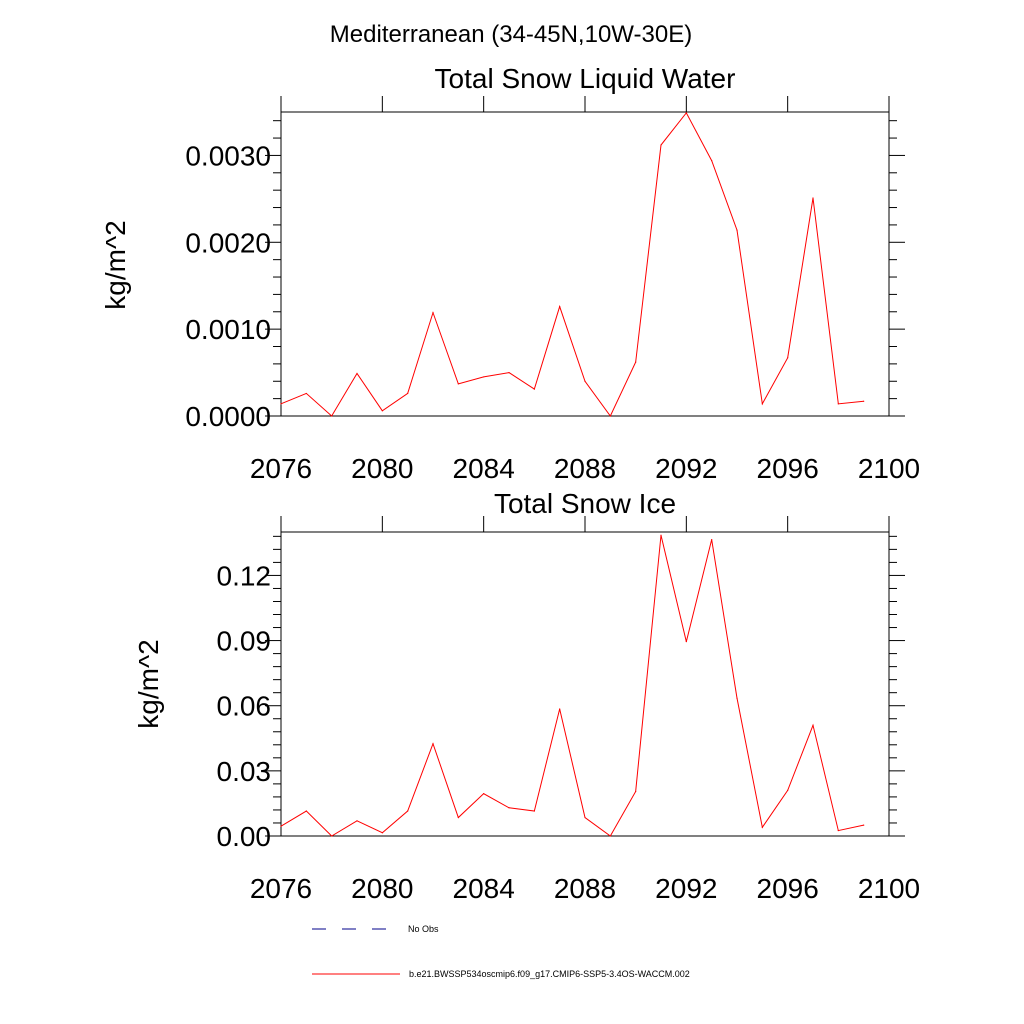 This screenshot has width=1024, height=1024. I want to click on legend-obs-label: No Obs, so click(423, 929).